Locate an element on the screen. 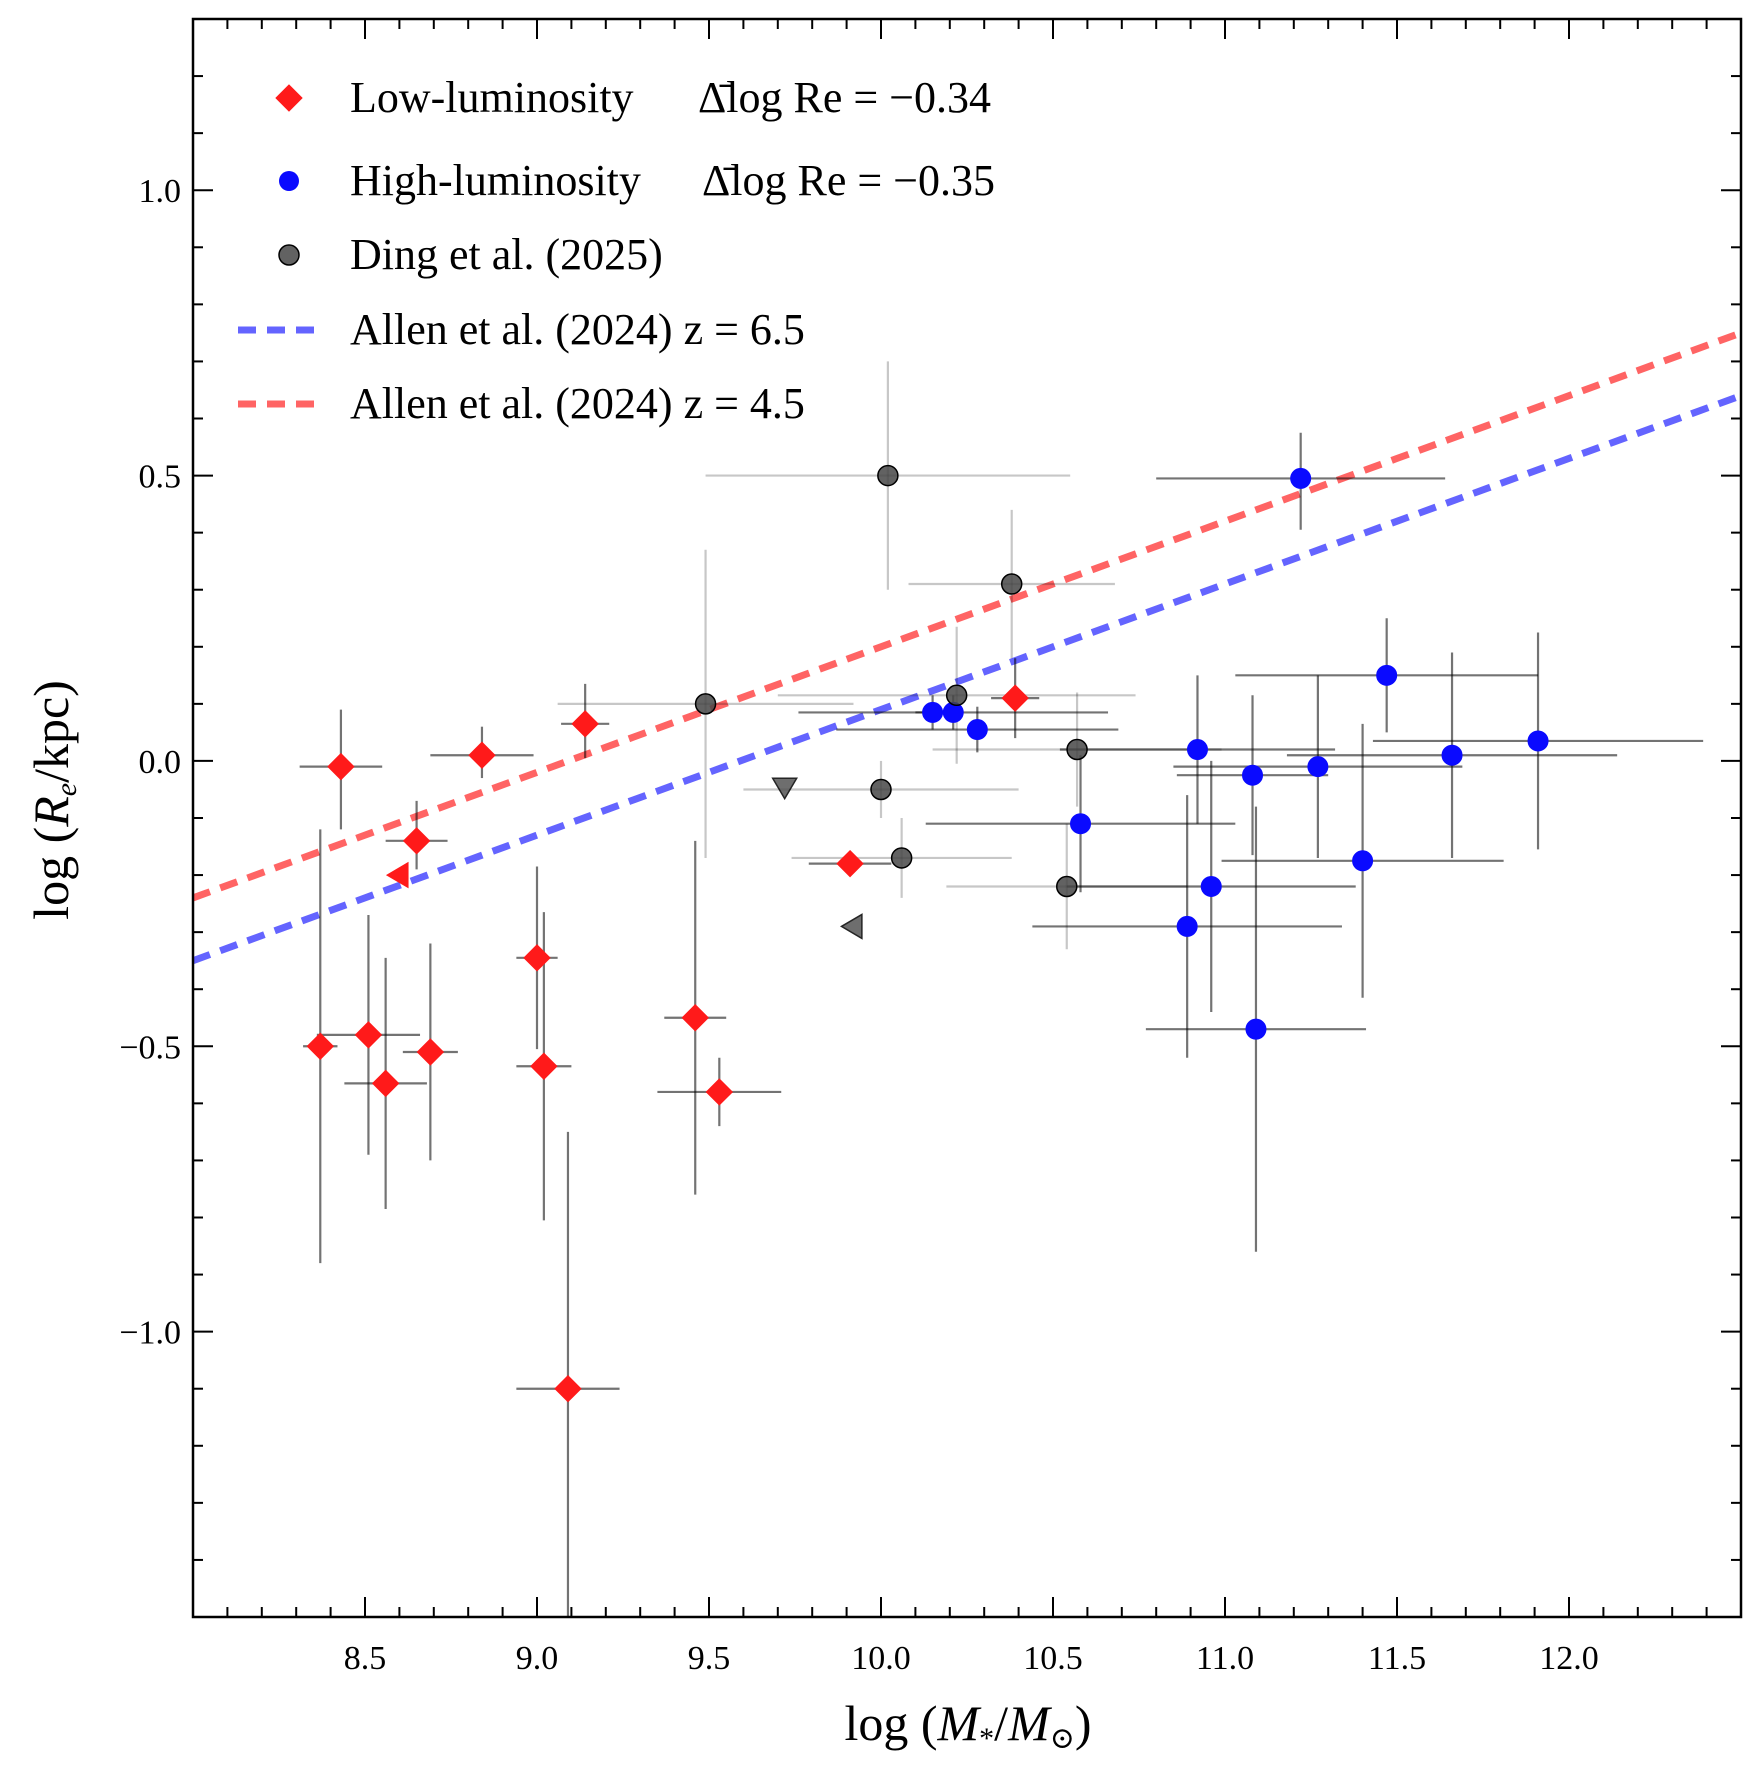 This screenshot has width=1762, height=1773. y-axis-label: log (Re/kpc) is located at coordinates (53, 800).